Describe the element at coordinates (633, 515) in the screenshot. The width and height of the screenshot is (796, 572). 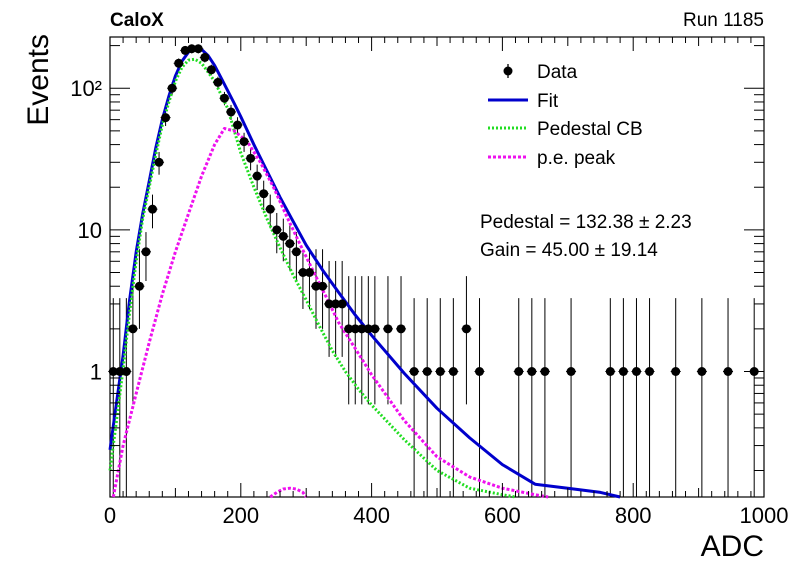
I see `x-tick-label: 800` at that location.